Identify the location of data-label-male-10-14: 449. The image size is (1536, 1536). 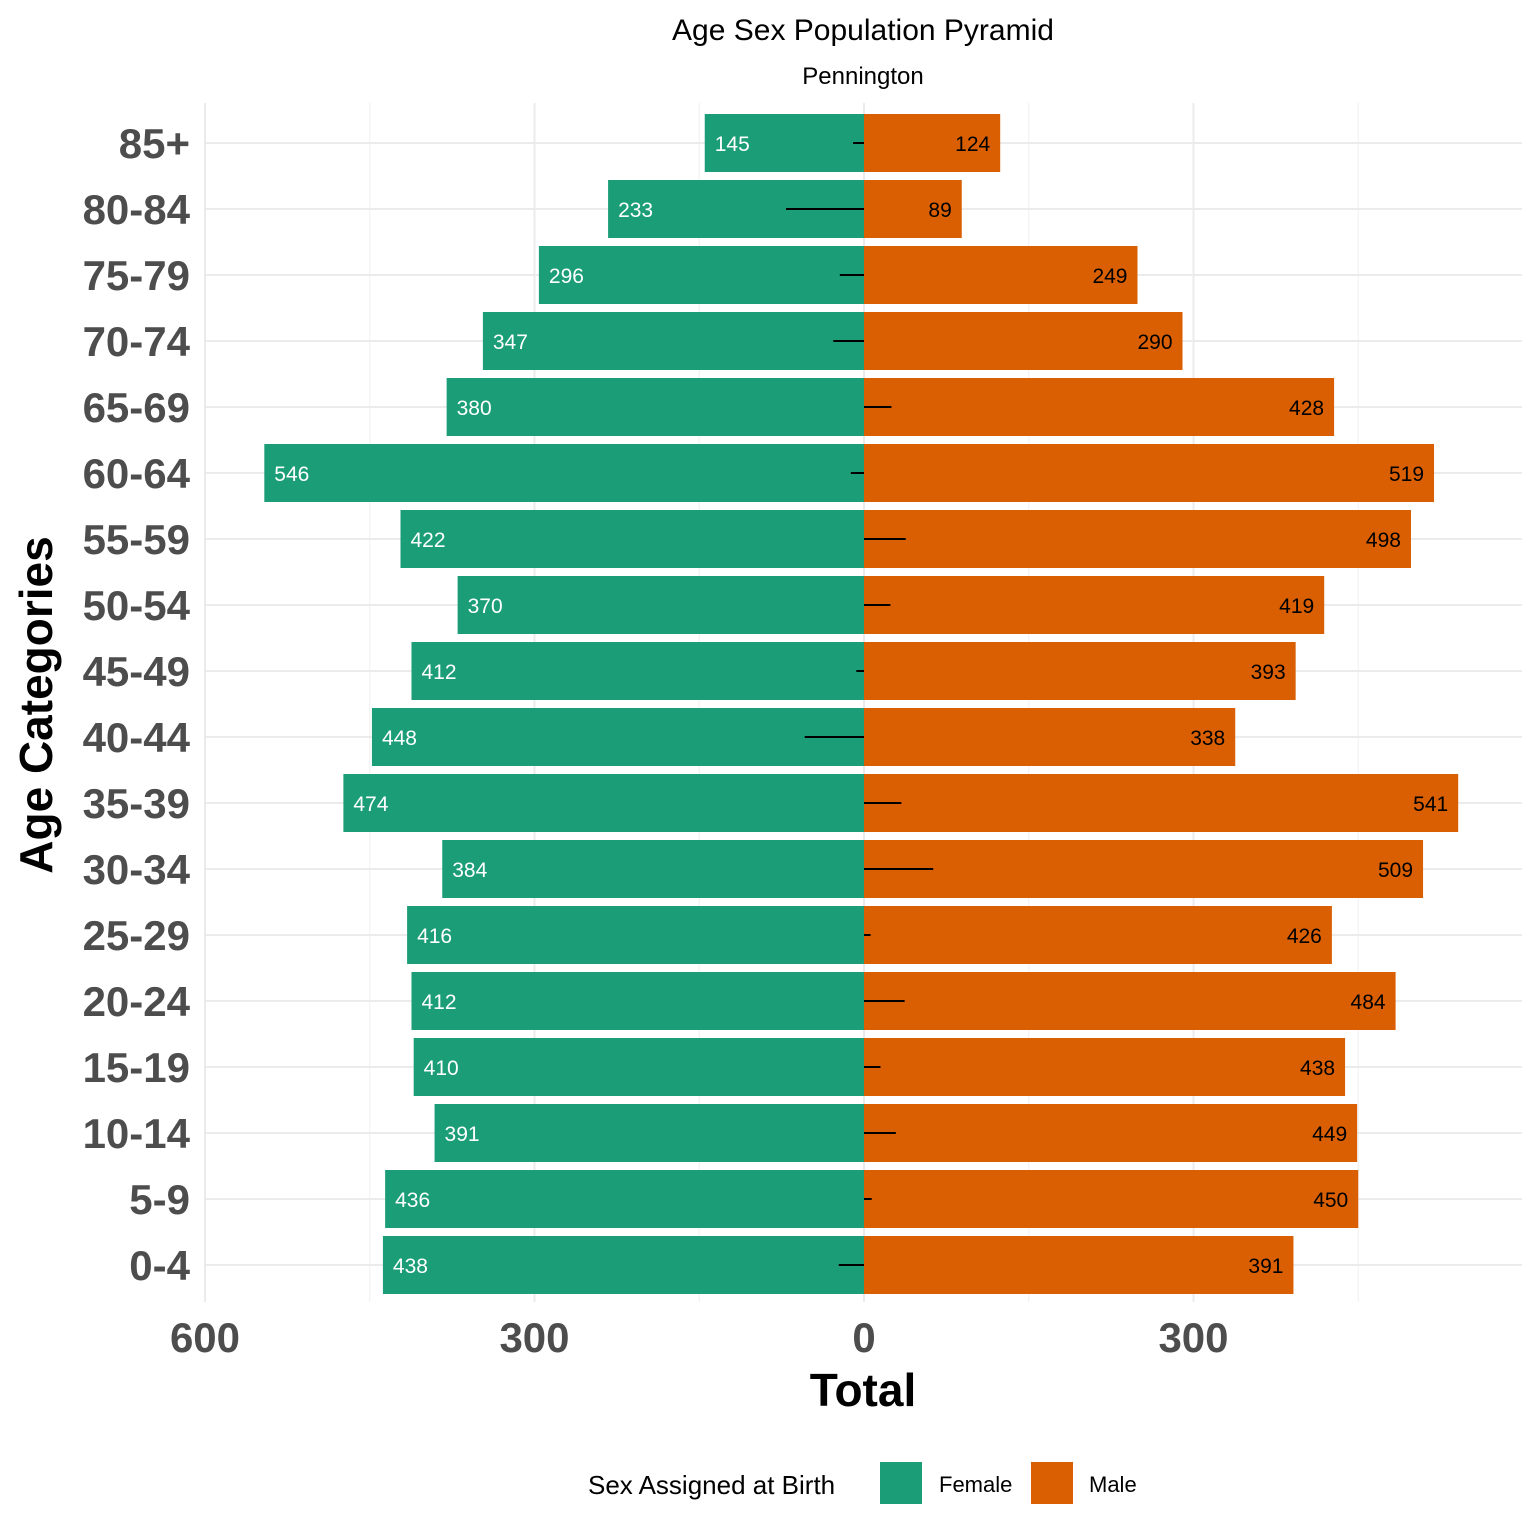
(1329, 1134).